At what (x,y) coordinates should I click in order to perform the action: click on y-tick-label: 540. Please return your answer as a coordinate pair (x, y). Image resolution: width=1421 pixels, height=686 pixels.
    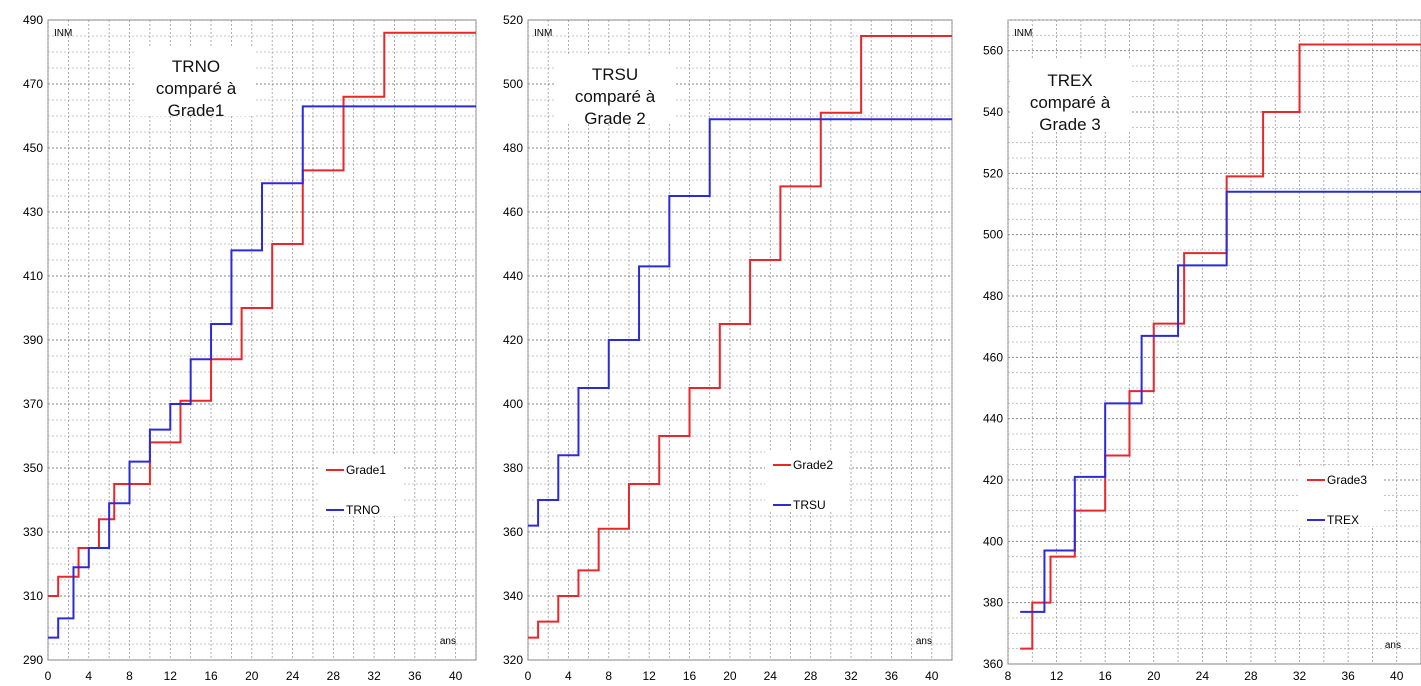
    Looking at the image, I should click on (993, 112).